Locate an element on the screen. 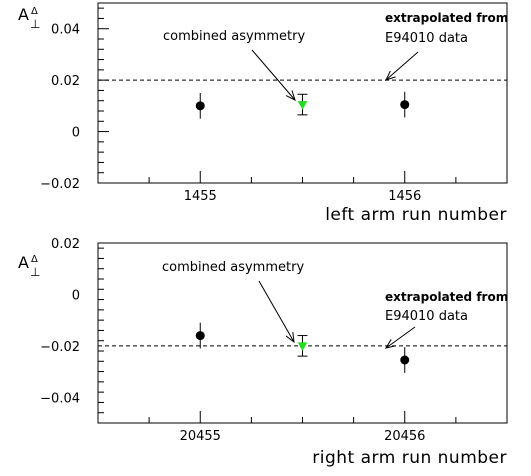 This screenshot has height=476, width=531. x-tick-label: 20455 is located at coordinates (200, 436).